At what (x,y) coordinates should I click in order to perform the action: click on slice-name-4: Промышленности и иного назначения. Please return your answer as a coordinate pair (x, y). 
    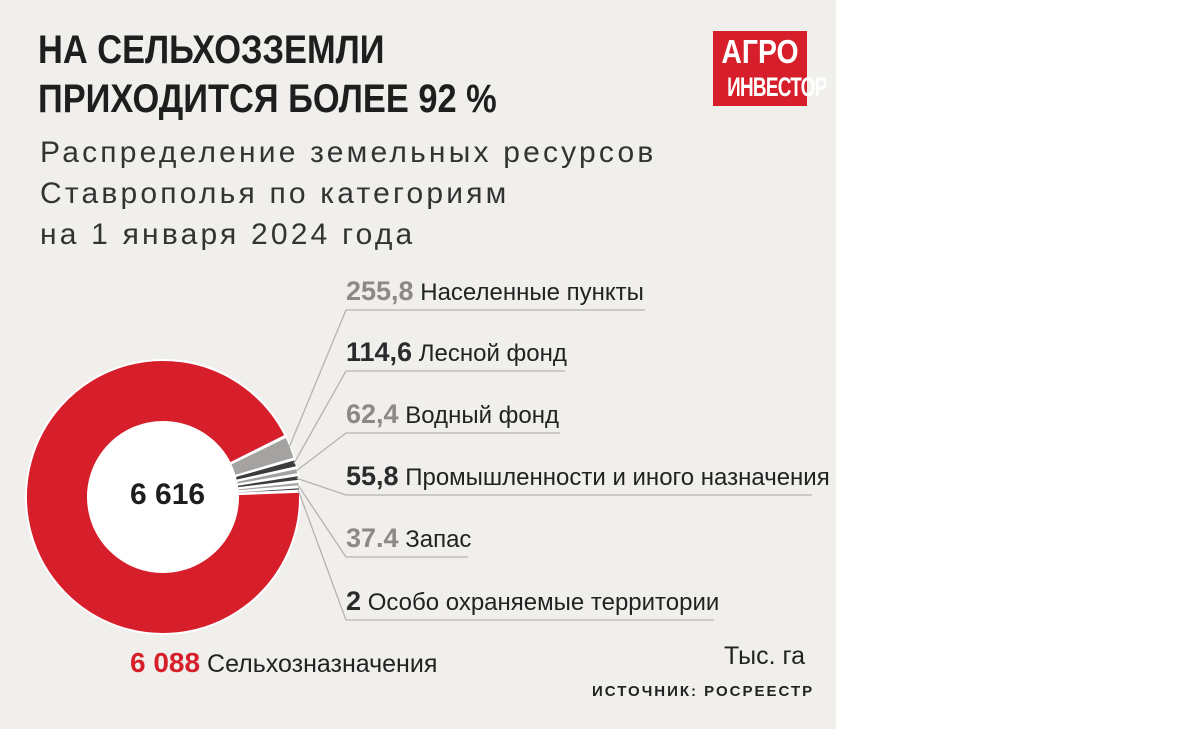
    Looking at the image, I should click on (614, 477).